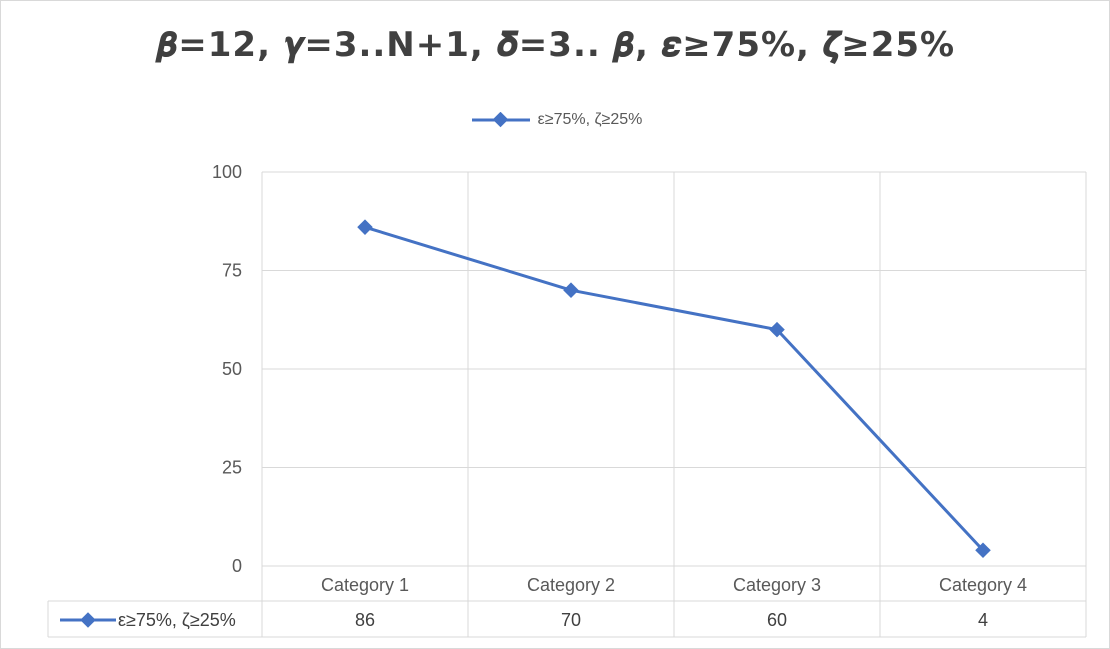 The width and height of the screenshot is (1110, 649). I want to click on table-legend-key-marker, so click(88, 620).